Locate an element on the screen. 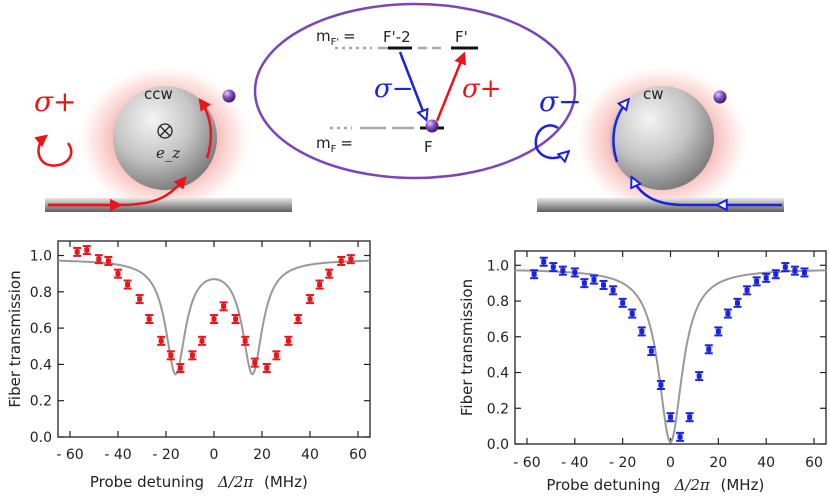  ez-symbol is located at coordinates (165, 131).